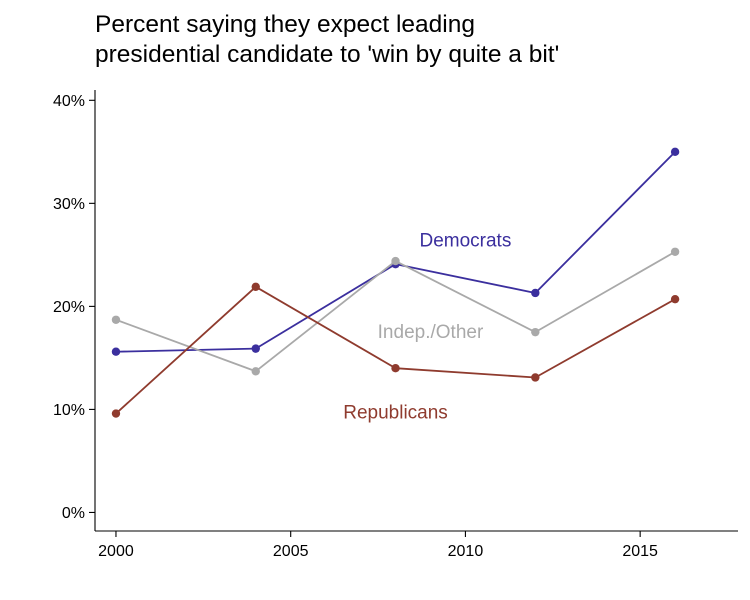 The image size is (750, 600). What do you see at coordinates (69, 204) in the screenshot?
I see `y-tick-label: 30%` at bounding box center [69, 204].